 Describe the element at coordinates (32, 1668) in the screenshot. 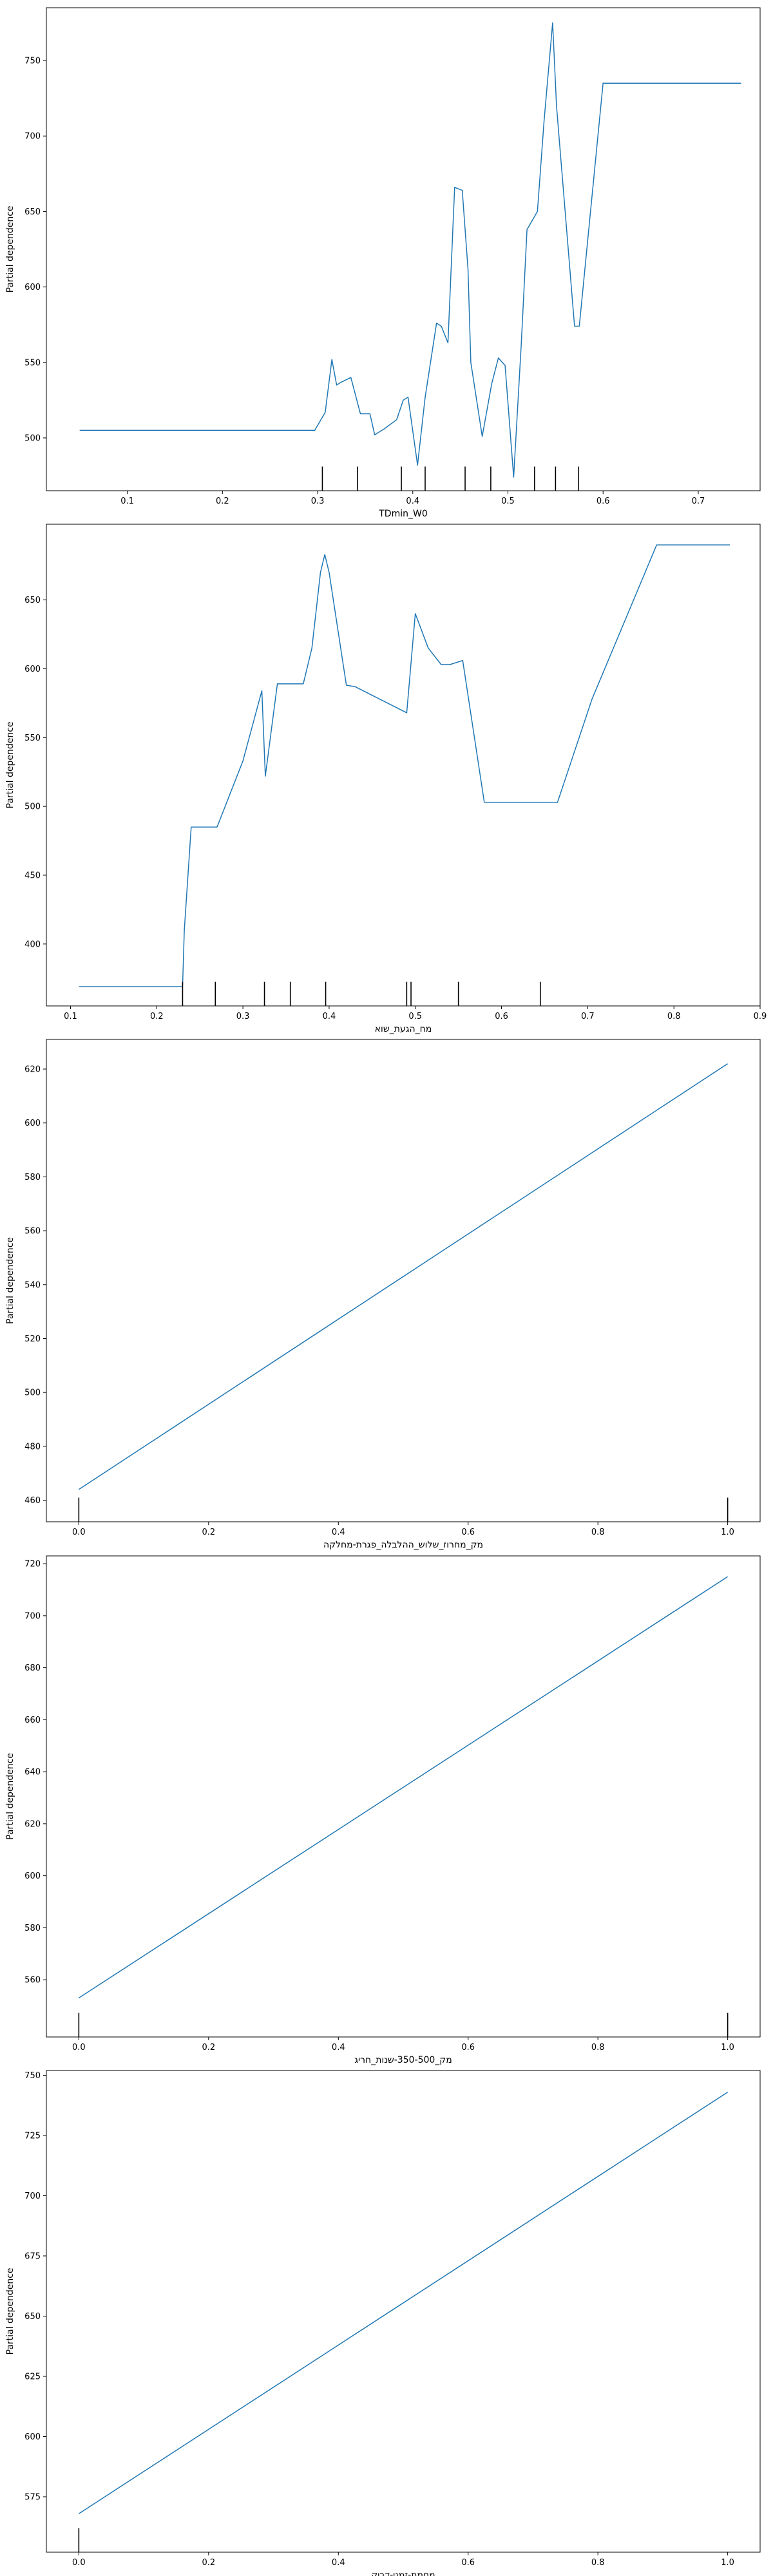

I see `y-tick-label: 680` at that location.